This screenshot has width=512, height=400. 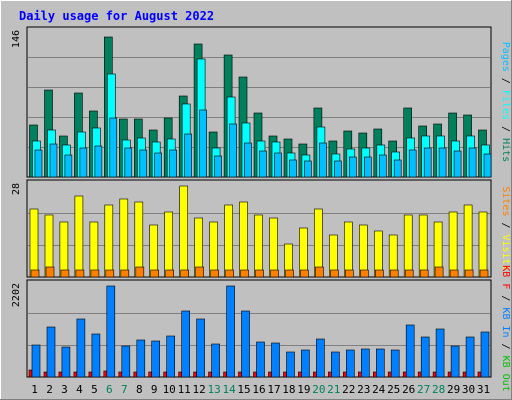 I want to click on x-tick-label: 7, so click(x=124, y=389).